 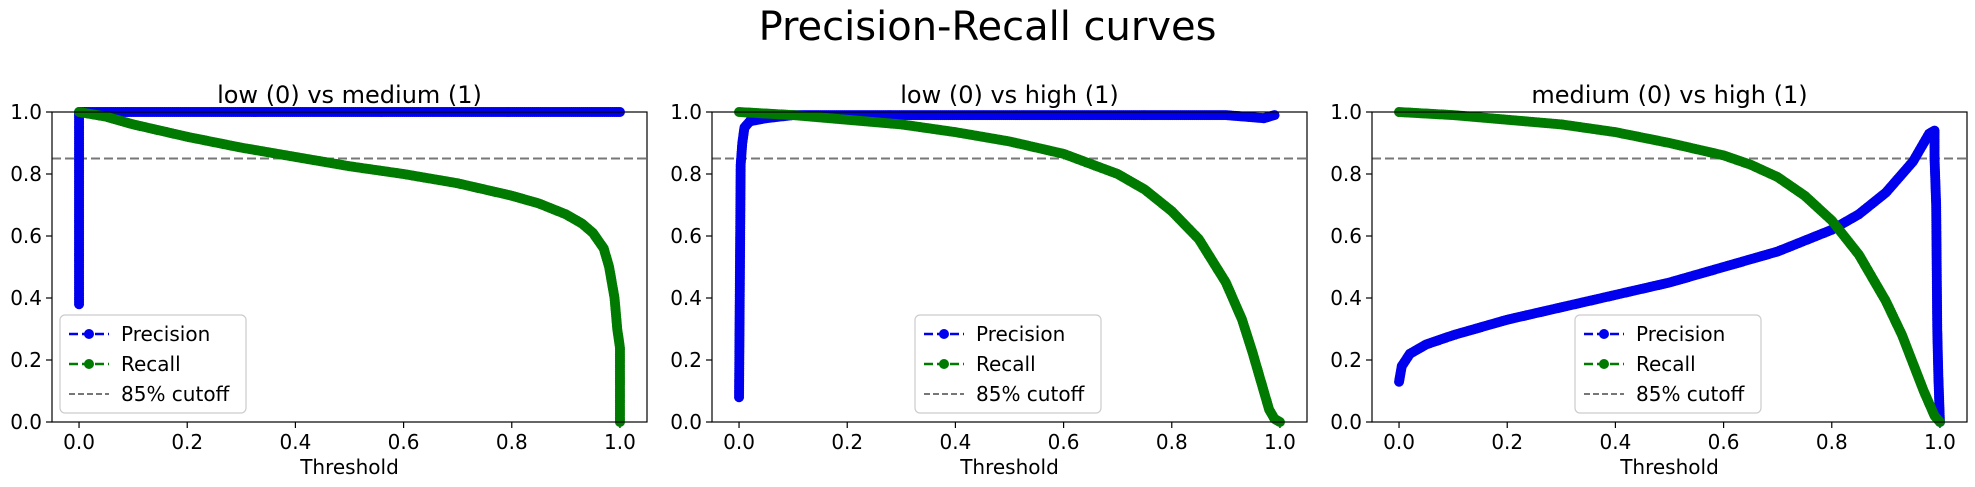 I want to click on panel-title: low (0) vs medium (1), so click(x=349, y=95).